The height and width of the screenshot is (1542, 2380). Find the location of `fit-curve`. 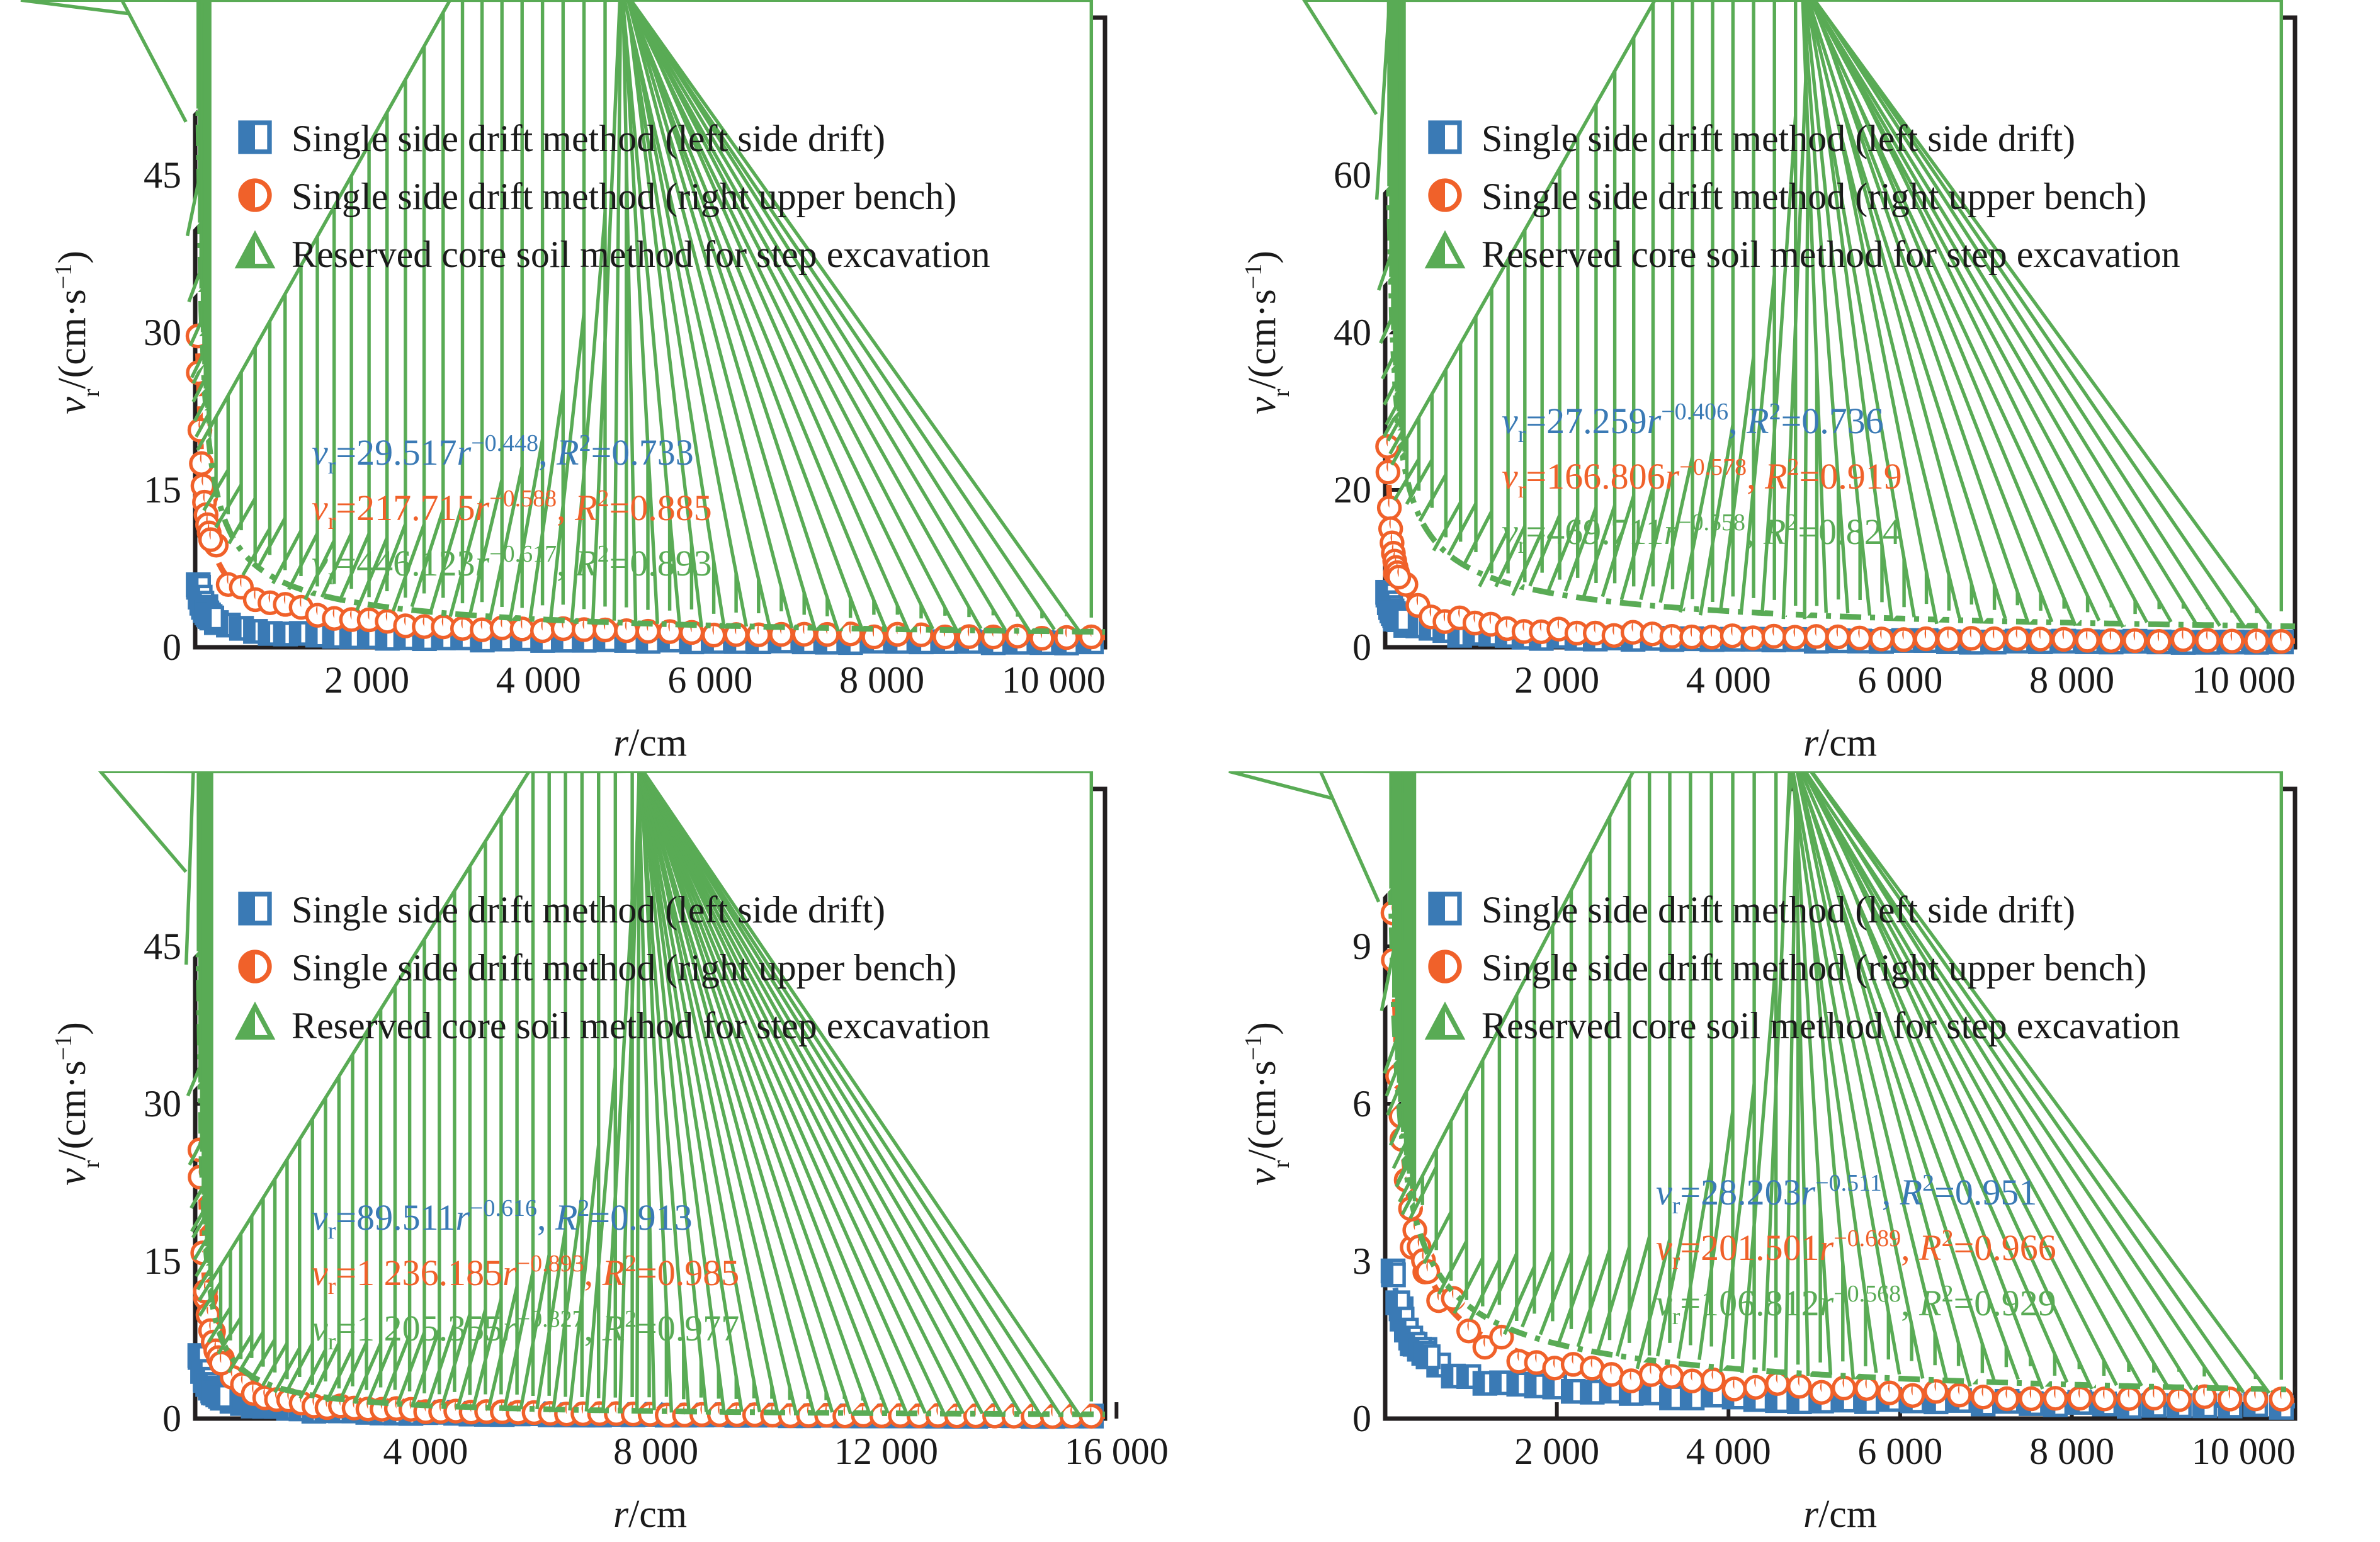

fit-curve is located at coordinates (650, 357).